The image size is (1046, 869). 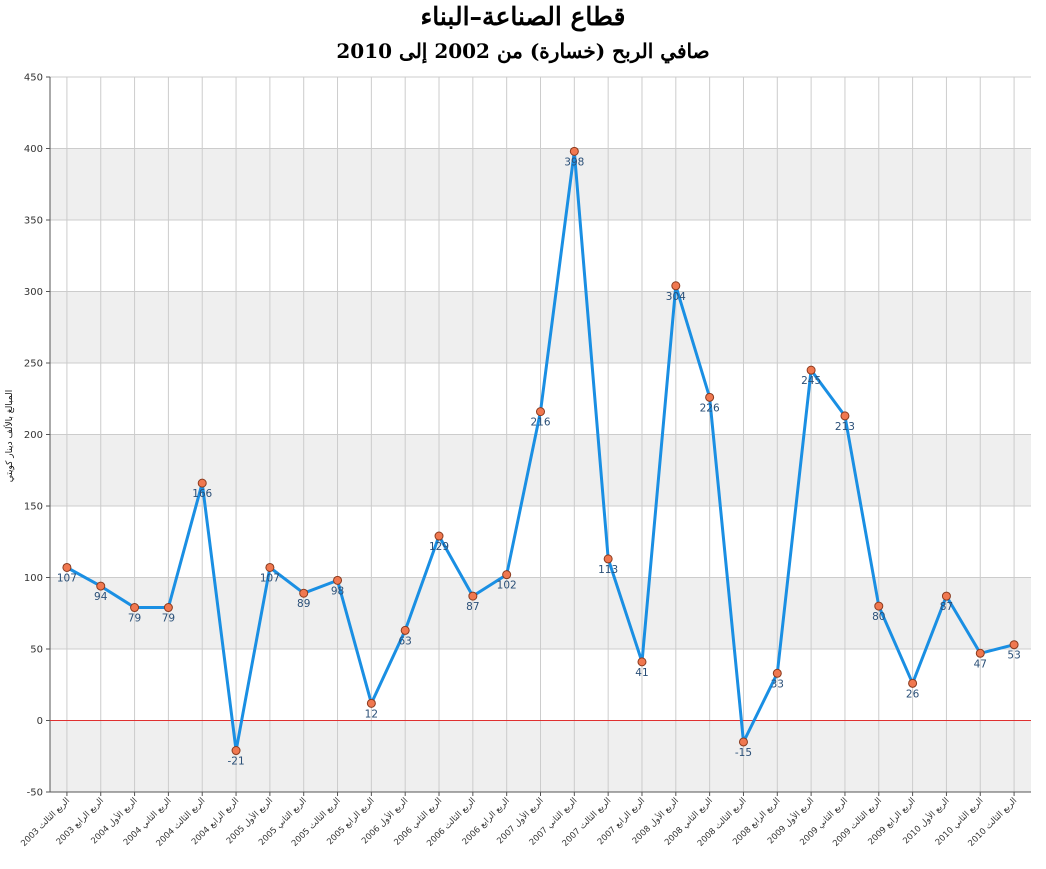 What do you see at coordinates (202, 494) in the screenshot?
I see `data-label: 166` at bounding box center [202, 494].